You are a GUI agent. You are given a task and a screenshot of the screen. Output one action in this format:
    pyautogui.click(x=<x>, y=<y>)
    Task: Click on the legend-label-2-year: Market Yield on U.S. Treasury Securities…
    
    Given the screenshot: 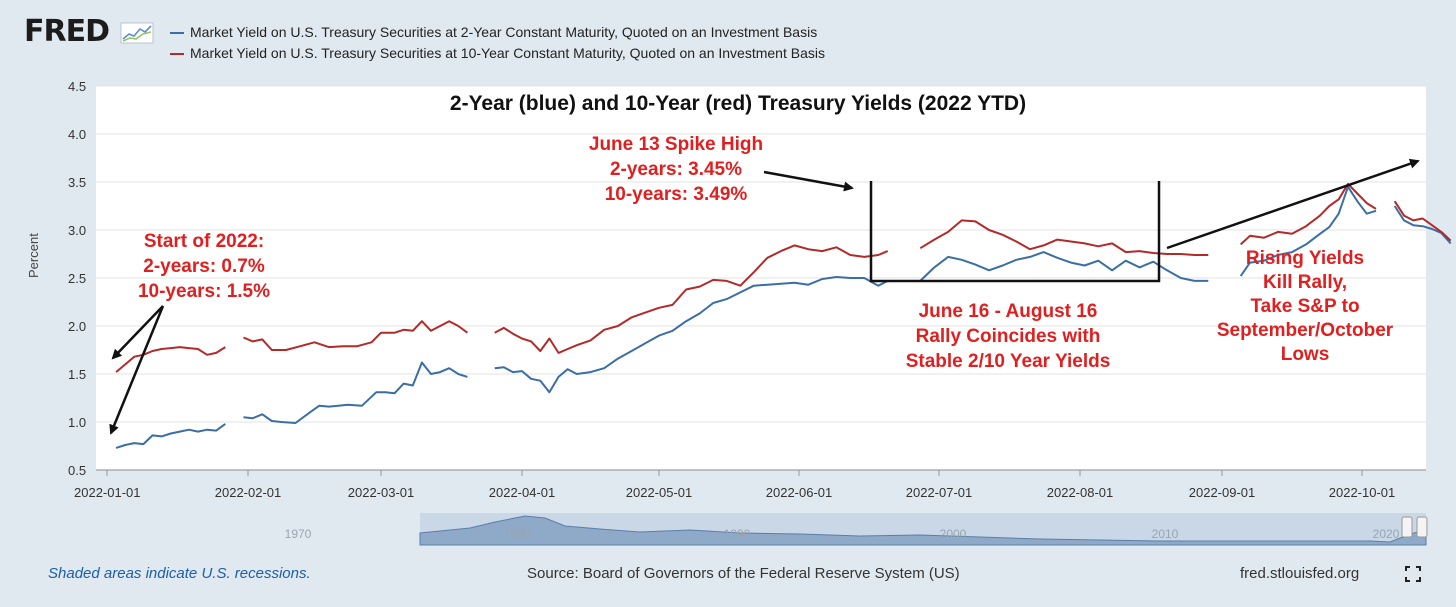 What is the action you would take?
    pyautogui.click(x=504, y=32)
    